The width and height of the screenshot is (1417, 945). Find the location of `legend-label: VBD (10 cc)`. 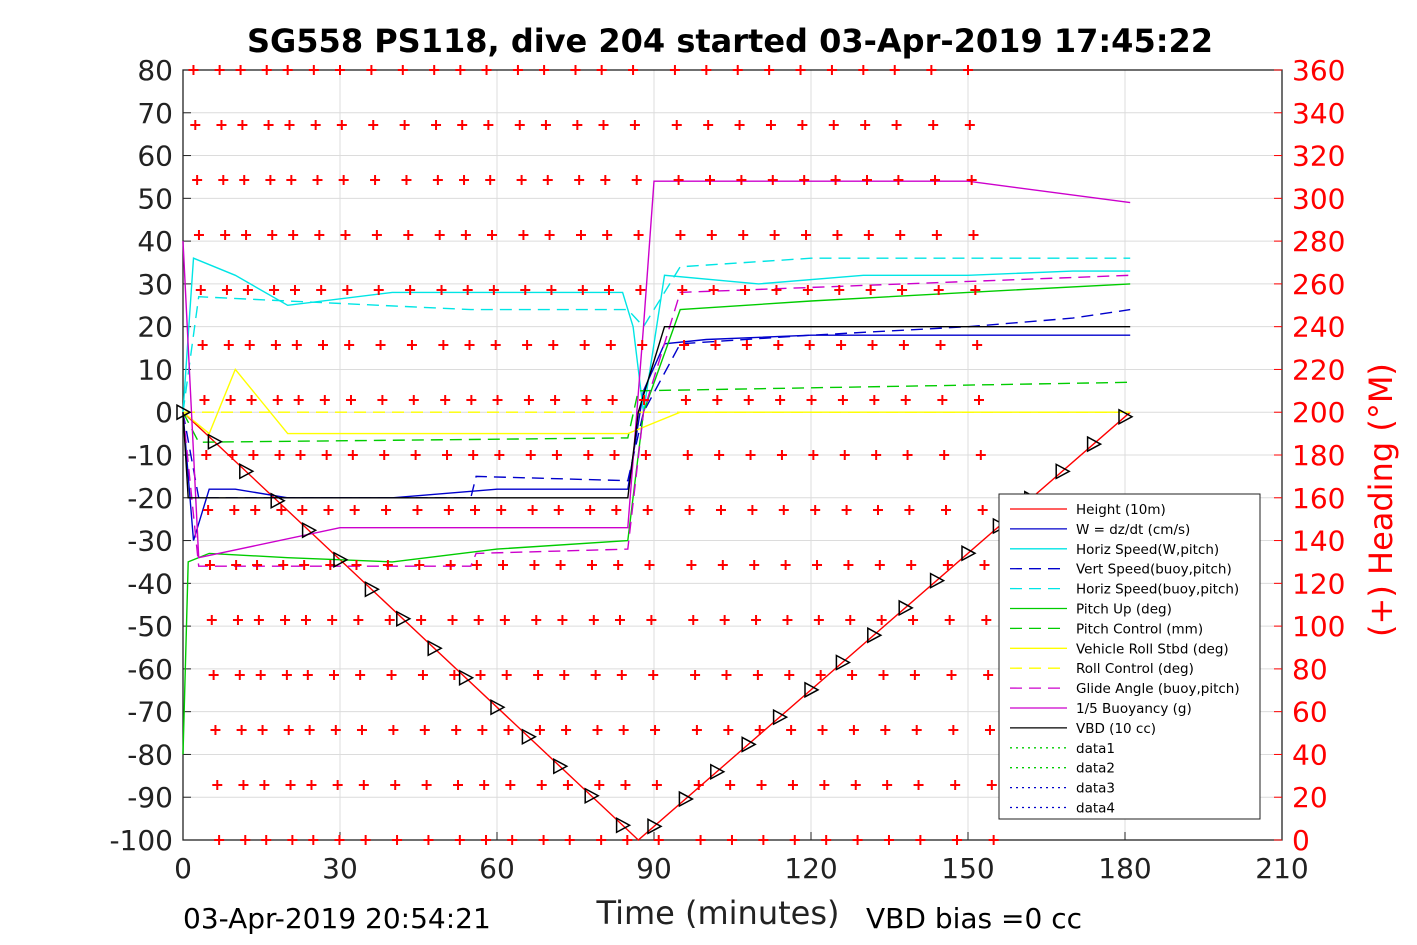

legend-label: VBD (10 cc) is located at coordinates (1116, 729).